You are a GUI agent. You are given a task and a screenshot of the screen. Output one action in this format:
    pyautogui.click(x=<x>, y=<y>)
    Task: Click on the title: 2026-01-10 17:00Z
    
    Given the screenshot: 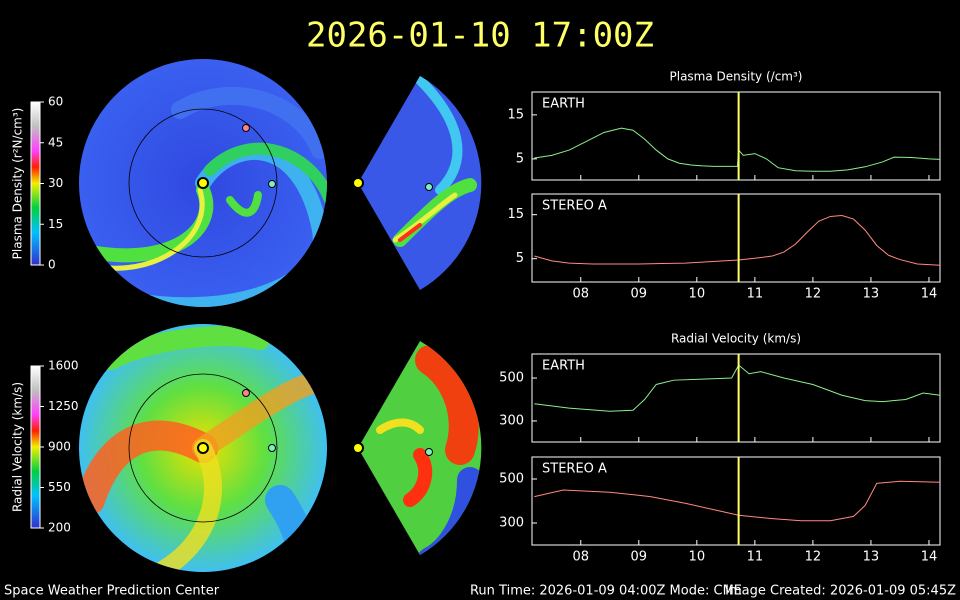 What is the action you would take?
    pyautogui.click(x=480, y=36)
    